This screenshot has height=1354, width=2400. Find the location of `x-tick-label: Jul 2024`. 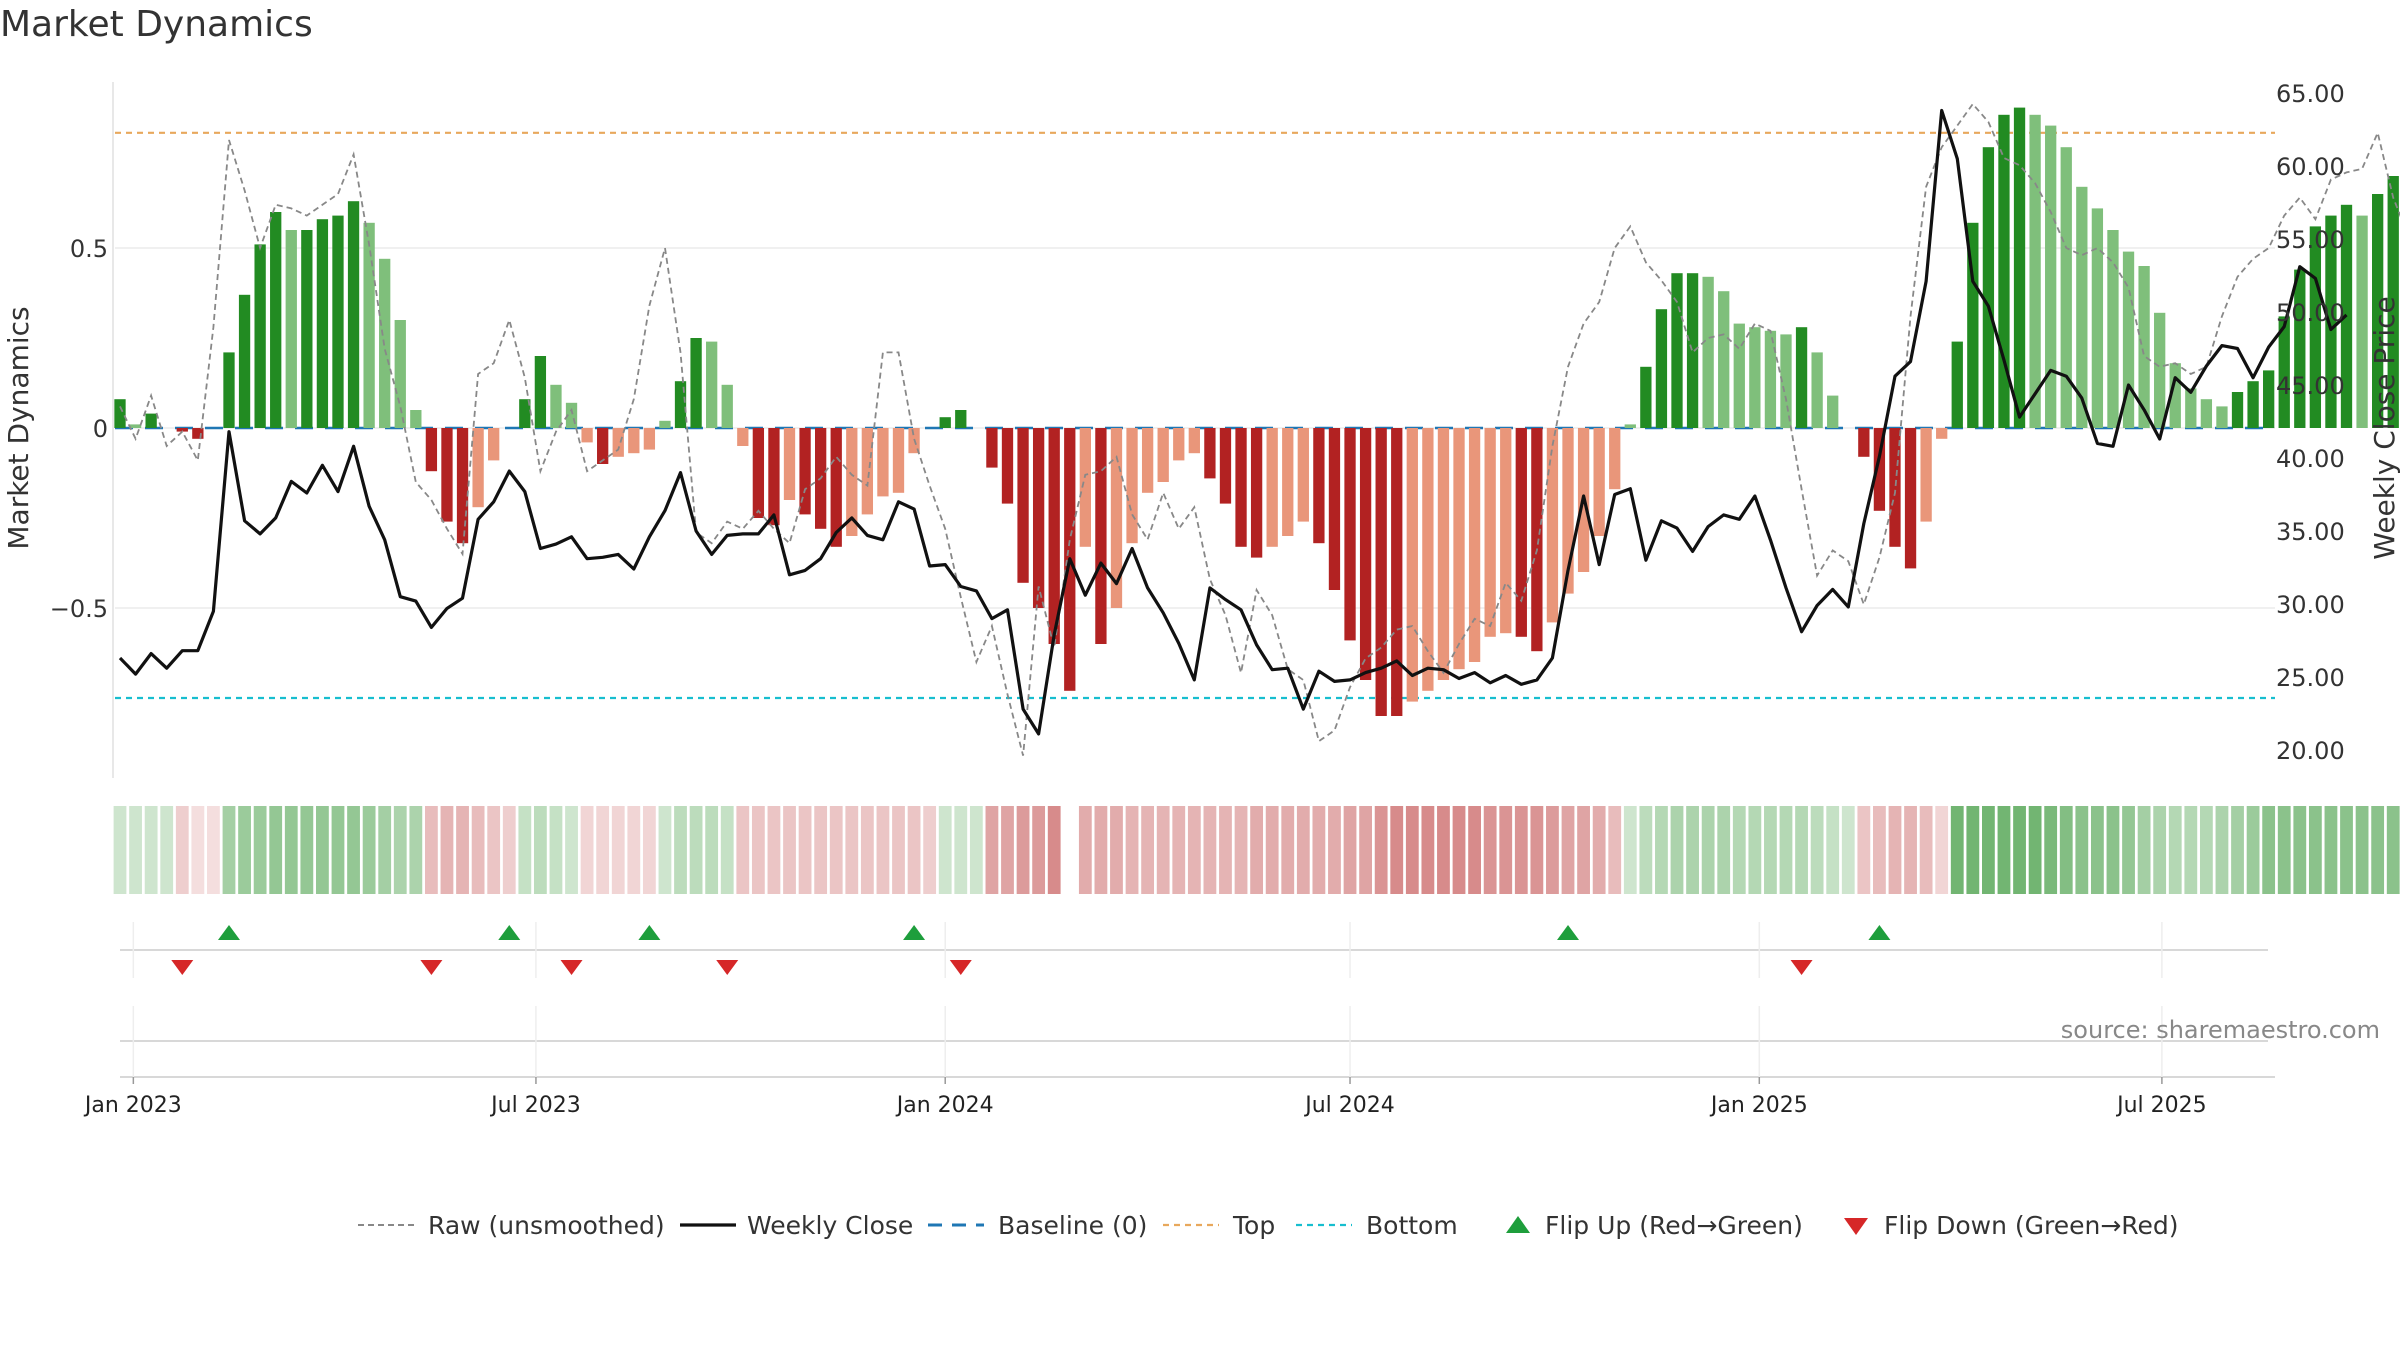

x-tick-label: Jul 2024 is located at coordinates (1349, 1105).